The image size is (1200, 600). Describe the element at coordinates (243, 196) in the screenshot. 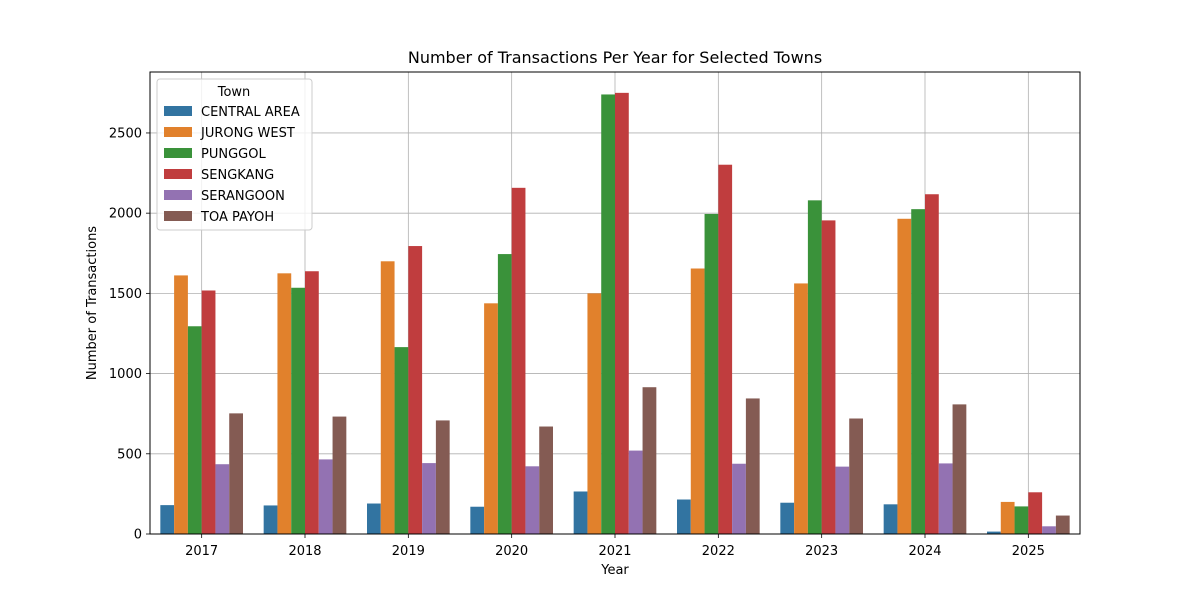

I see `legend-label: SERANGOON` at that location.